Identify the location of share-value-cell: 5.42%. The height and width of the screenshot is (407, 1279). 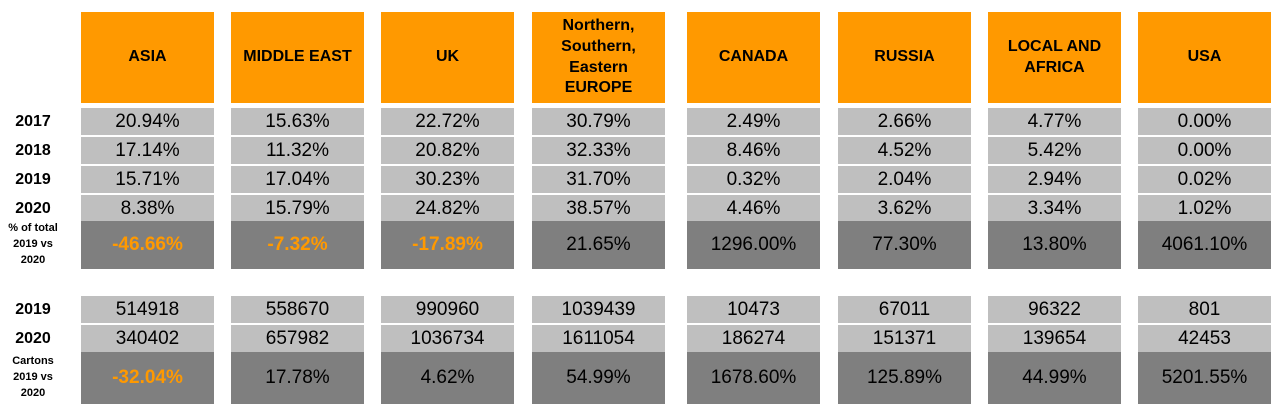
(1054, 150).